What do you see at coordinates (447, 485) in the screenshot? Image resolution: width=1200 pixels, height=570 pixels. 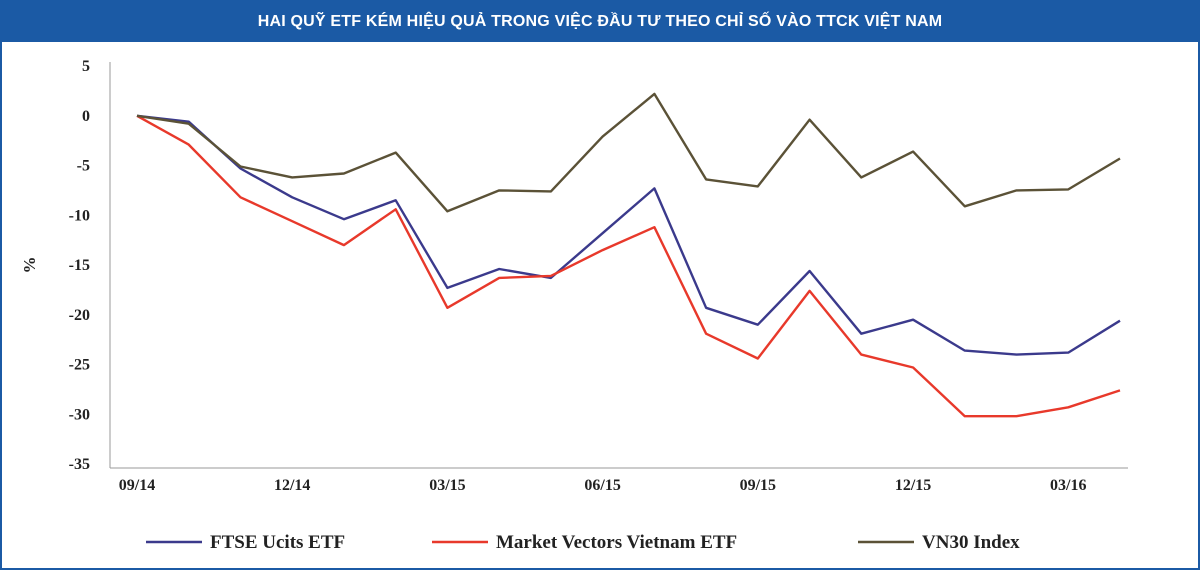 I see `x-tick-label: 03/15` at bounding box center [447, 485].